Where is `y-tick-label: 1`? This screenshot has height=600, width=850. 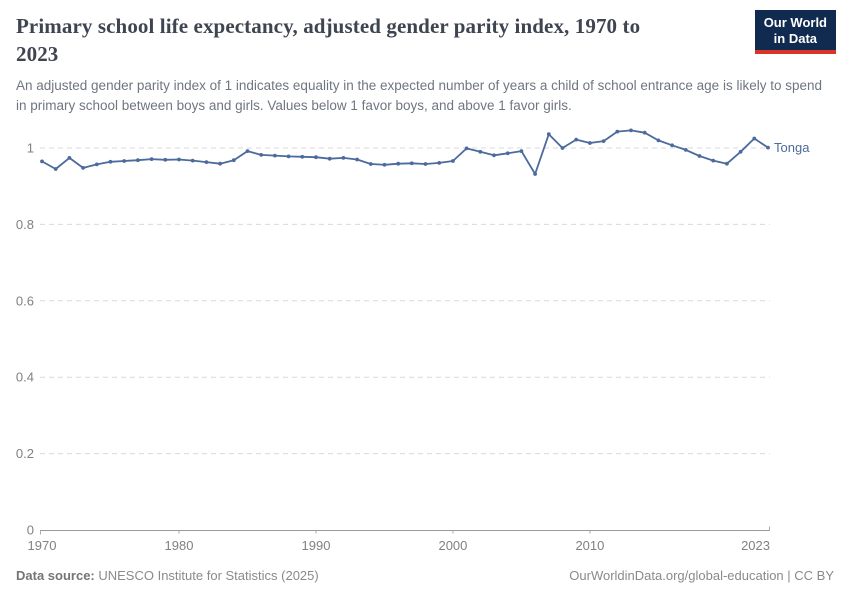 y-tick-label: 1 is located at coordinates (30, 148).